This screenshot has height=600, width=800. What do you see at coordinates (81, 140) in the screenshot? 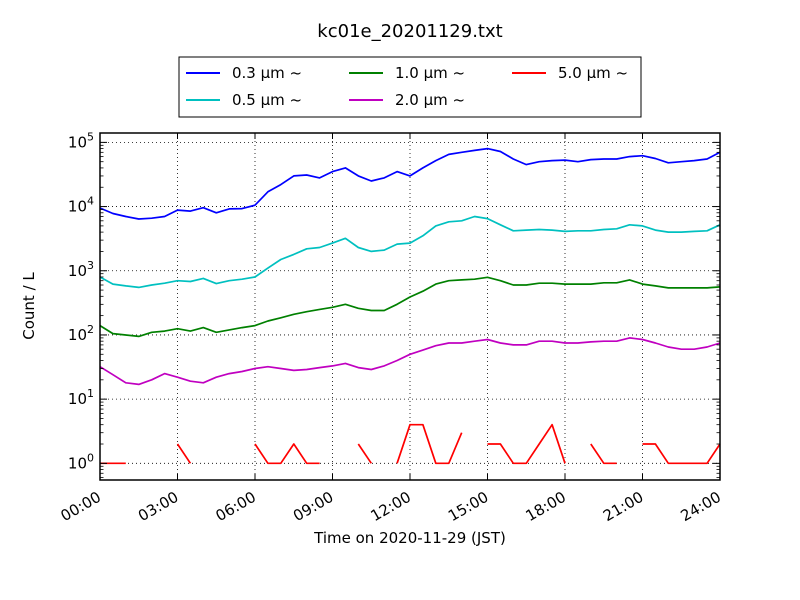
I see `y-tick-label: 10⁵` at bounding box center [81, 140].